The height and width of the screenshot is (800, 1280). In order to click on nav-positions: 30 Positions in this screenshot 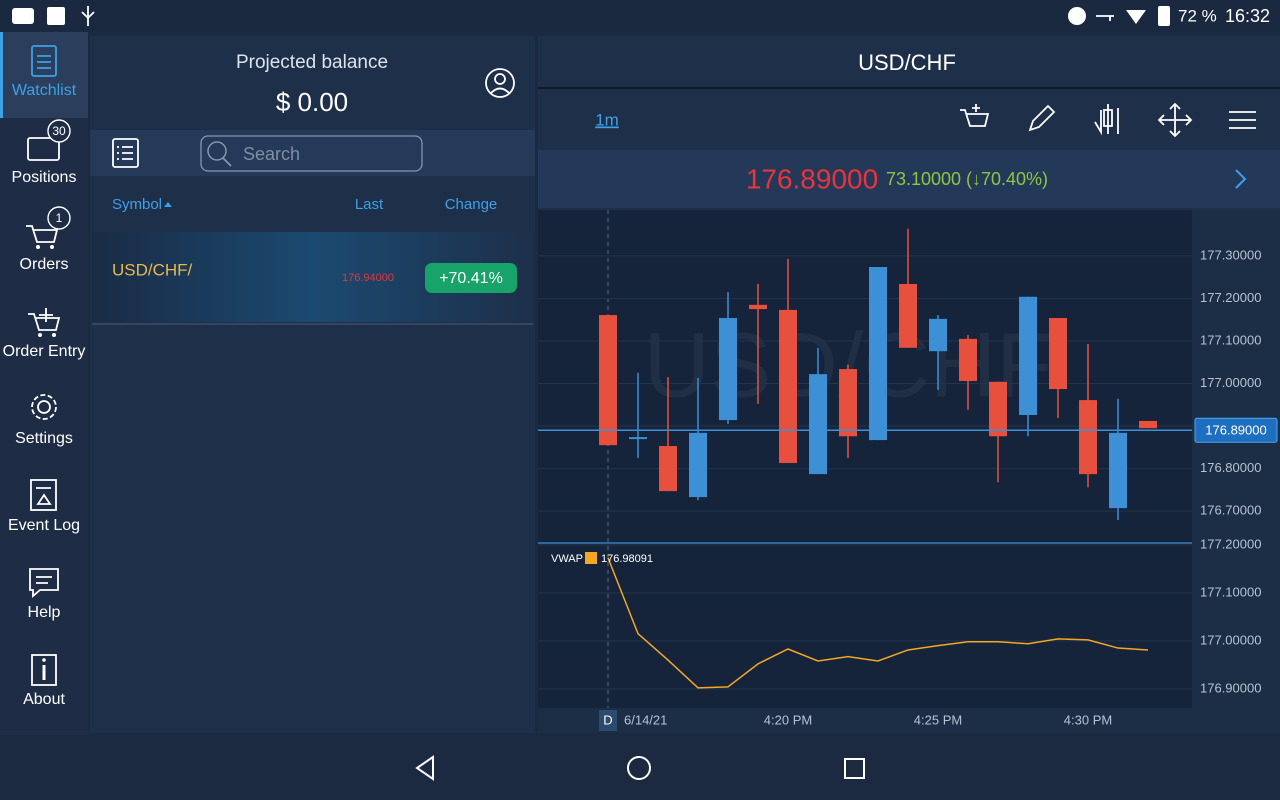, I will do `click(44, 152)`.